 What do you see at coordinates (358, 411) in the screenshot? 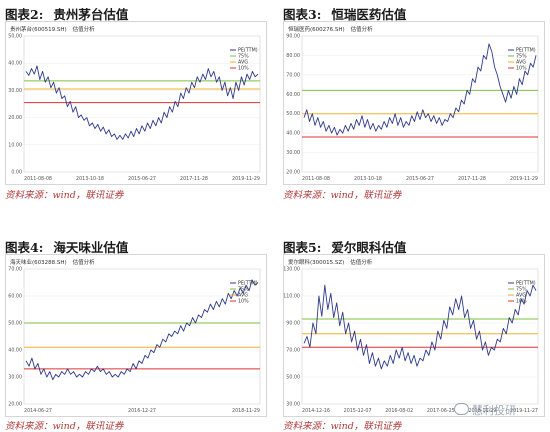
I see `x-tick-label: 2015-12-07` at bounding box center [358, 411].